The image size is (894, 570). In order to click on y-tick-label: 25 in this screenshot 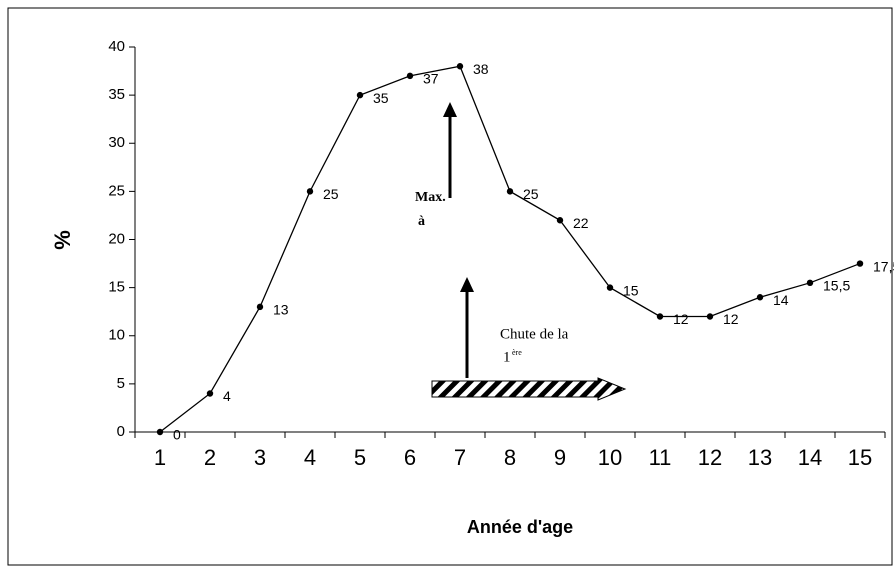, I will do `click(116, 190)`.